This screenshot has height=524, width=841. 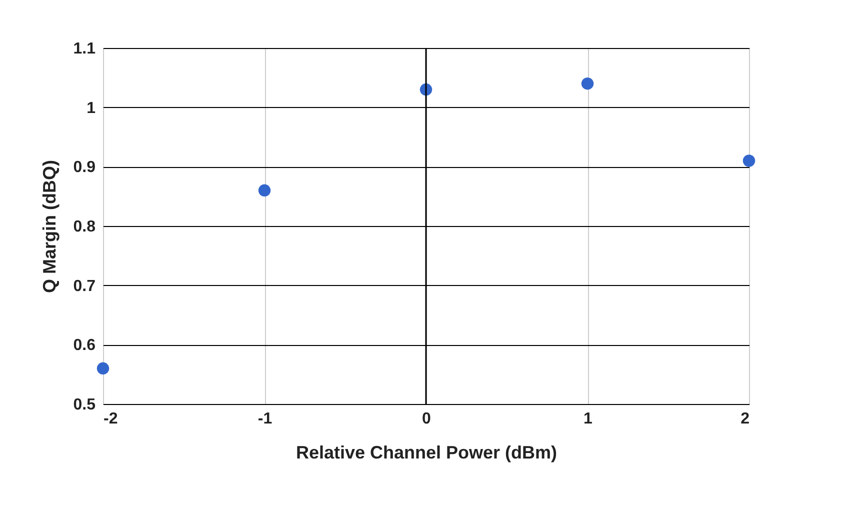 What do you see at coordinates (427, 452) in the screenshot?
I see `x-axis-title: Relative Channel Power (dBm)` at bounding box center [427, 452].